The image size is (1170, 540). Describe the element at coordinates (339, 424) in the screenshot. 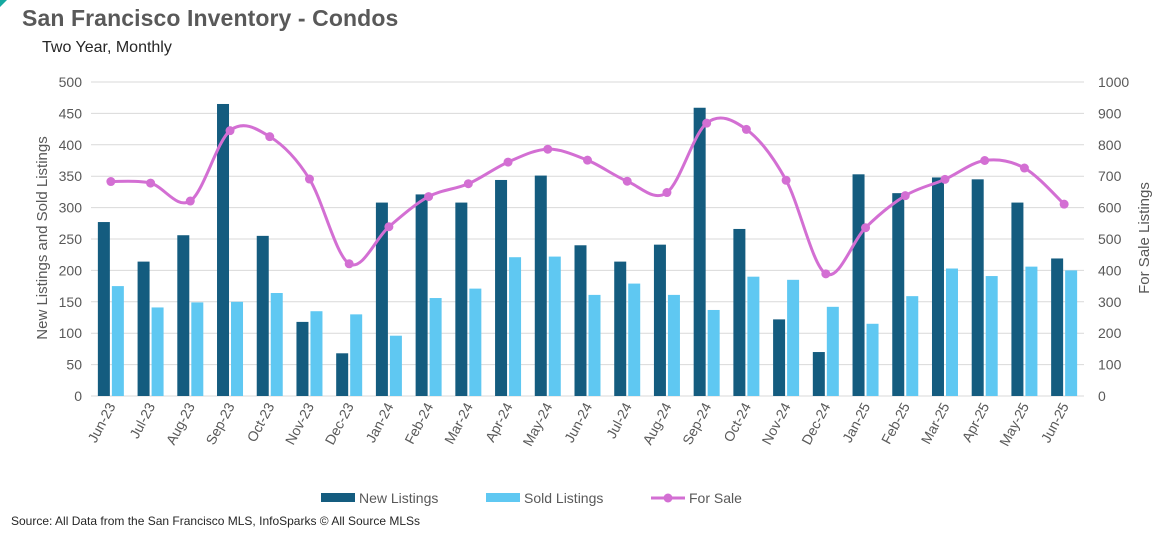

I see `x-tick-label: Dec-23` at that location.